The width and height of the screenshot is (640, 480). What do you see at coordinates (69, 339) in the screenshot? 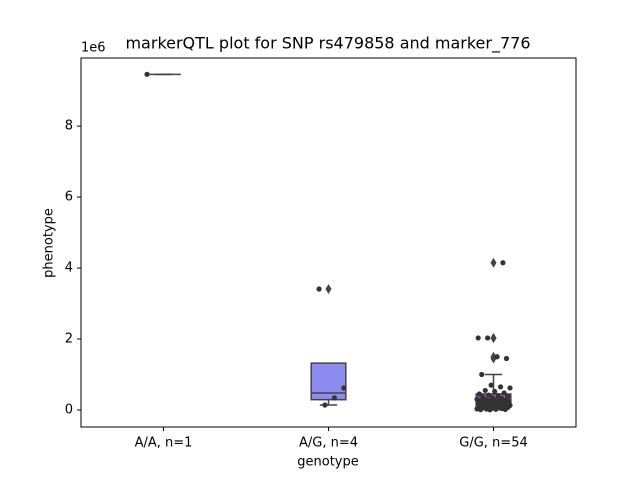
I see `y-tick-label: 2` at bounding box center [69, 339].